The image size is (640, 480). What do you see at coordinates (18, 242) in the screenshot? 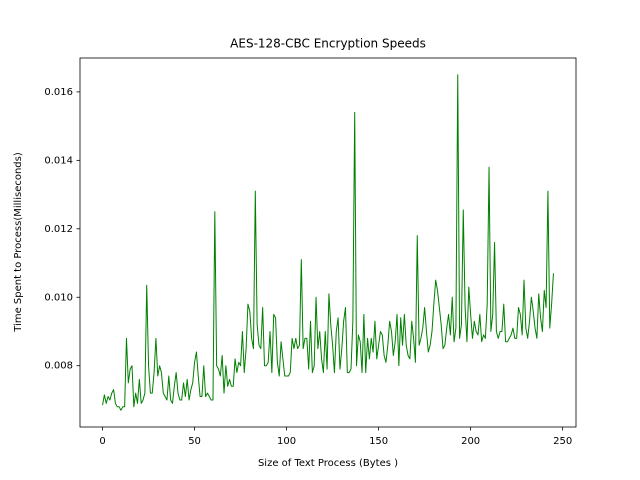
I see `y-axis-label: Time Spent to Process(Milliseconds)` at bounding box center [18, 242].